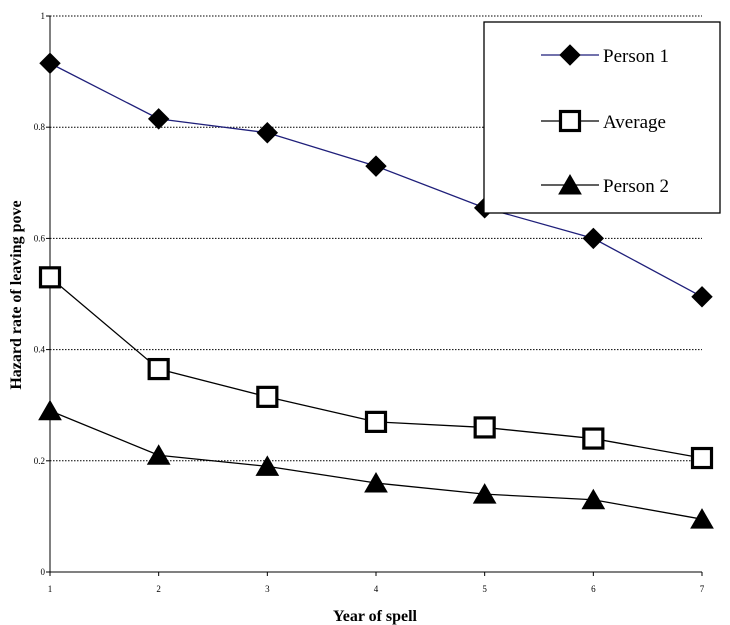 This screenshot has height=625, width=730. I want to click on legend-label: Person 1, so click(636, 56).